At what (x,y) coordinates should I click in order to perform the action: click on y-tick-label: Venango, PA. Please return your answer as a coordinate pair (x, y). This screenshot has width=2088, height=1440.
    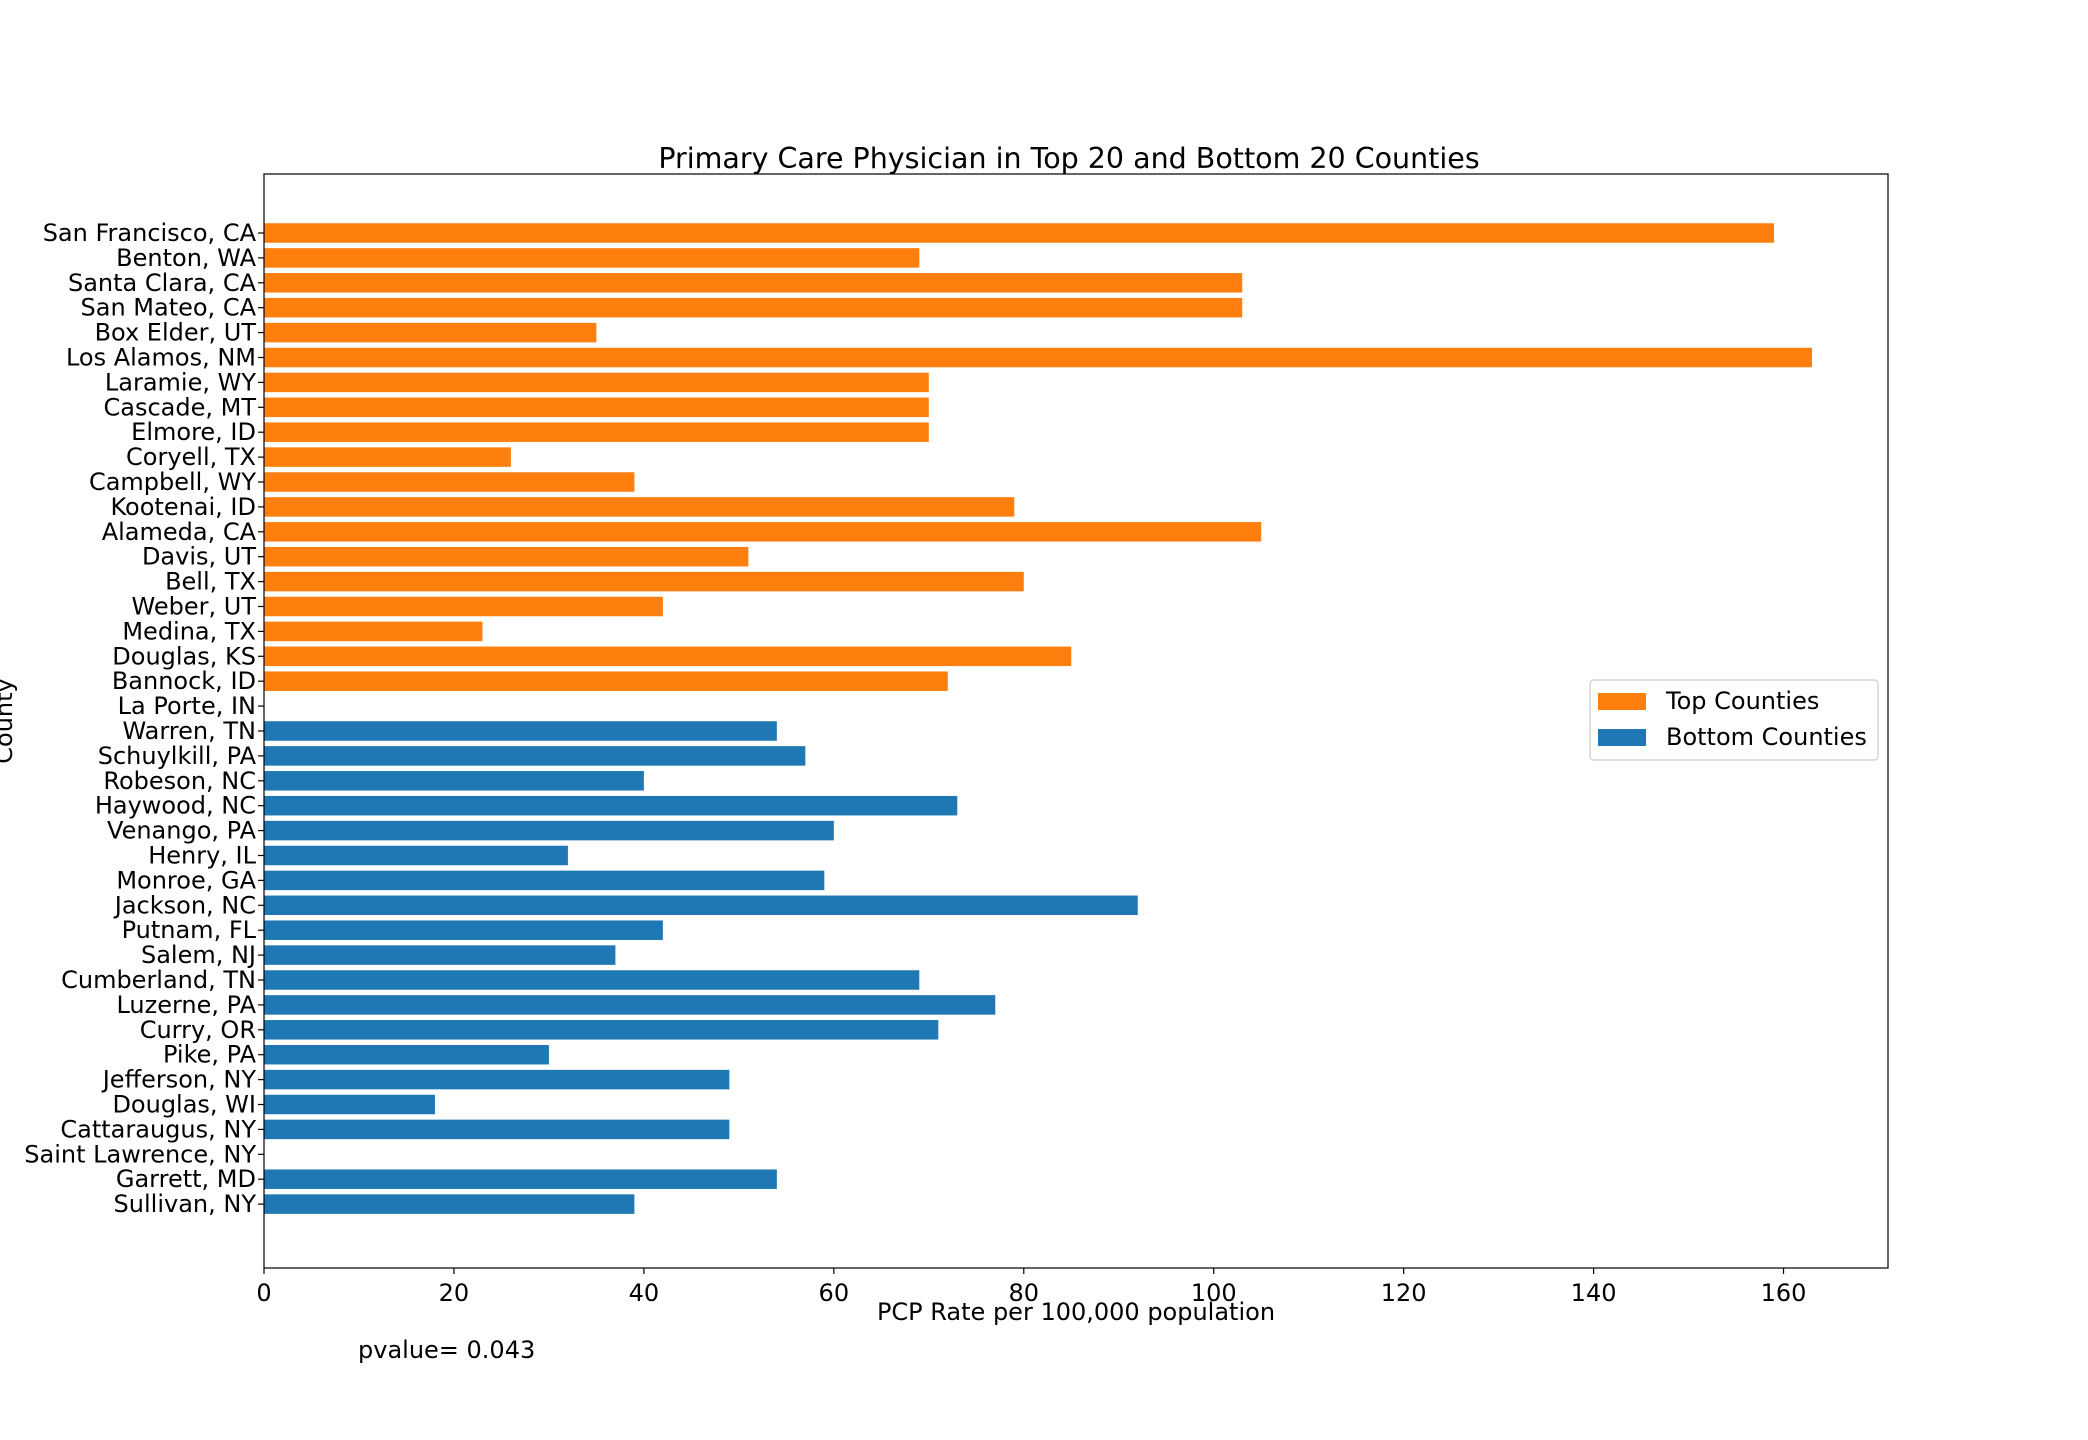
    Looking at the image, I should click on (182, 831).